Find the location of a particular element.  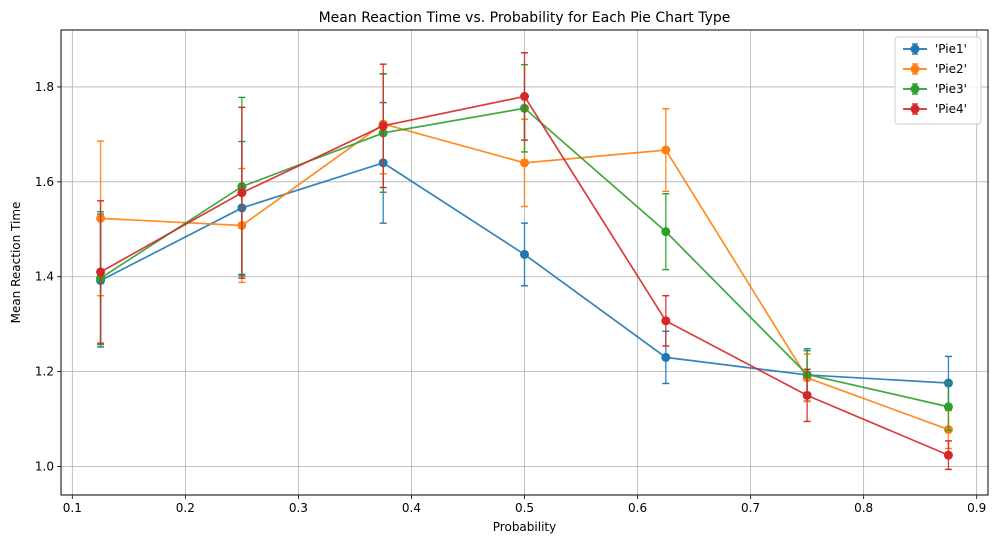

legend-item: 'Pie1' is located at coordinates (935, 49).